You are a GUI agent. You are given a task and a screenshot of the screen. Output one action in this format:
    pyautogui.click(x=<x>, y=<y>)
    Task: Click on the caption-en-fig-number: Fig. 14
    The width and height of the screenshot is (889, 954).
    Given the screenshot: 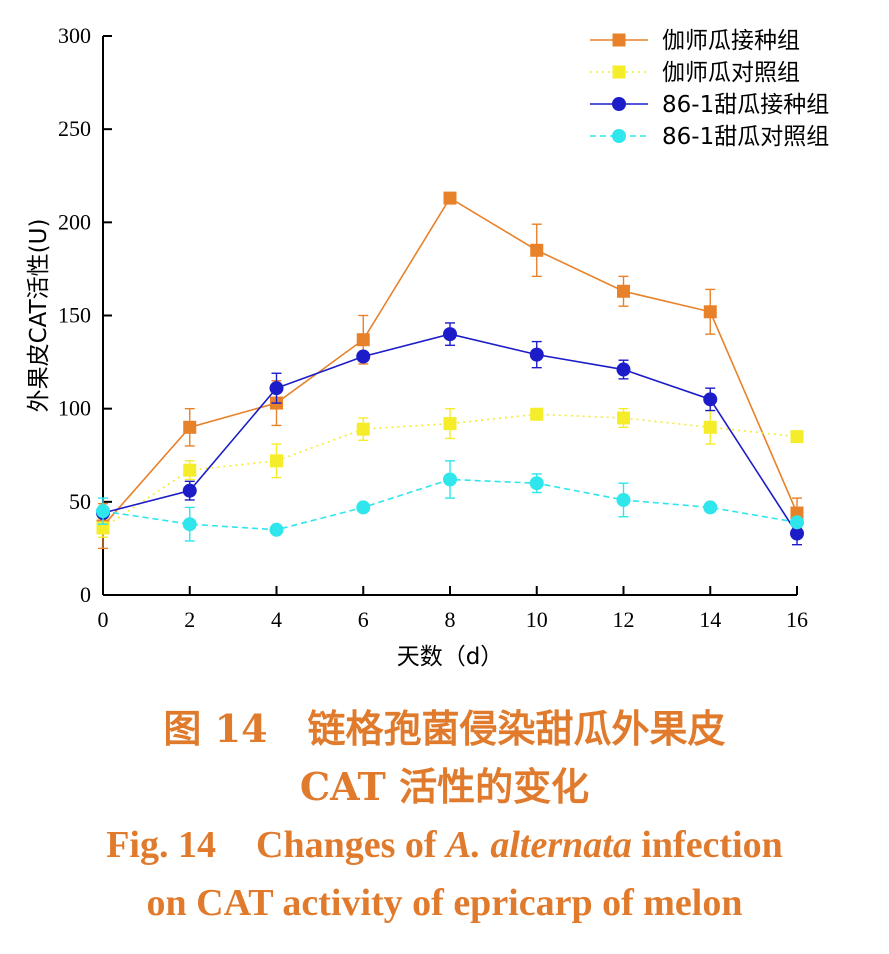 What is the action you would take?
    pyautogui.click(x=161, y=845)
    